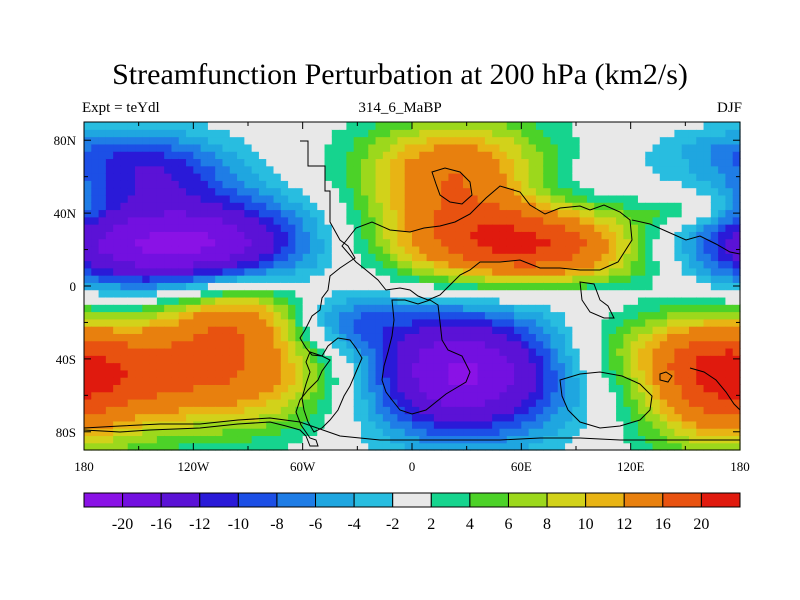 The width and height of the screenshot is (800, 600). I want to click on outline-europe-asia, so click(487, 243).